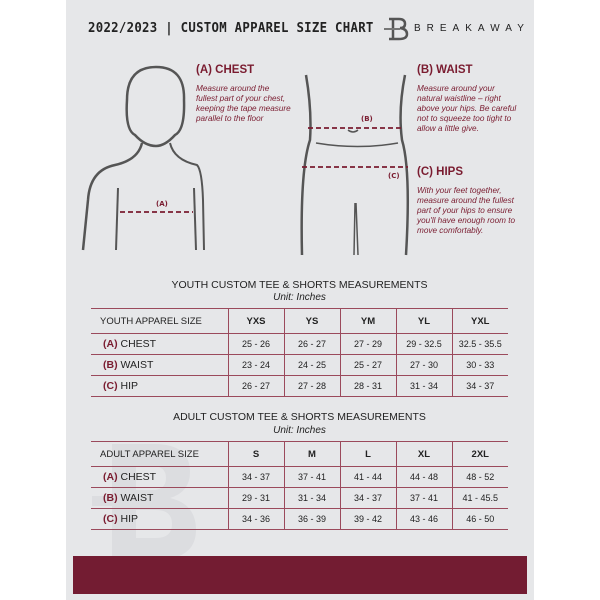  Describe the element at coordinates (311, 321) in the screenshot. I see `size-header: YS` at that location.